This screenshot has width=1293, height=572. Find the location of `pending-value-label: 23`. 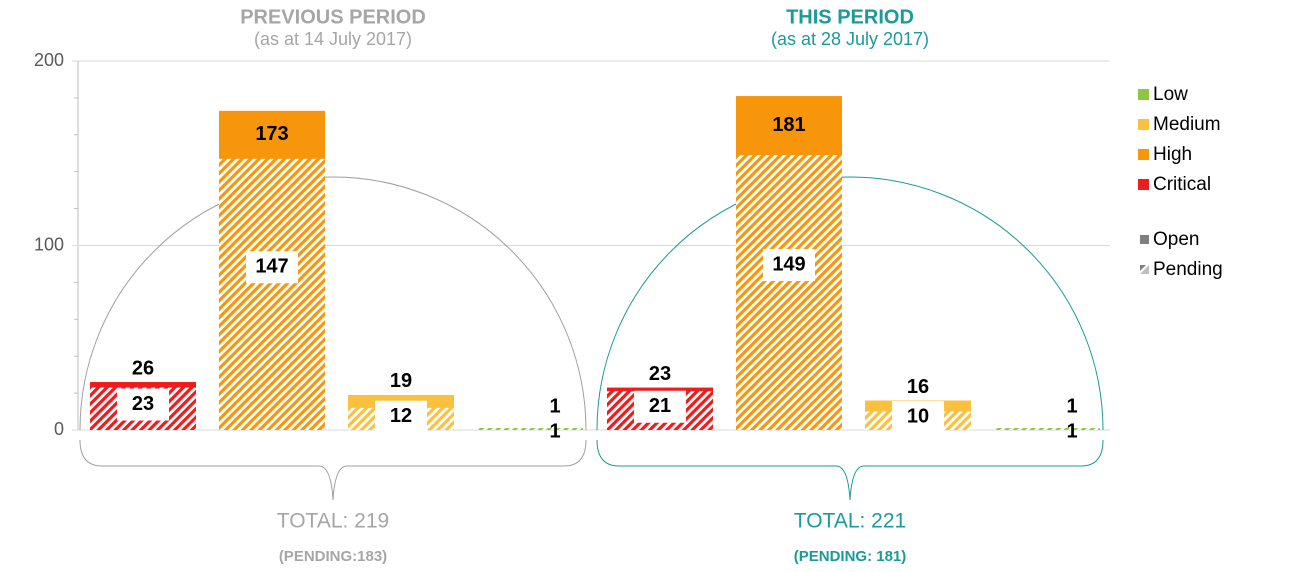

pending-value-label: 23 is located at coordinates (143, 404).